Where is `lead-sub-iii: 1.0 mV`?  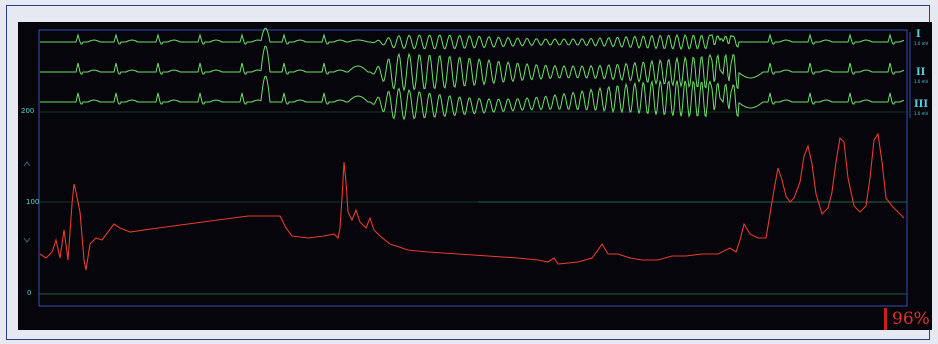
lead-sub-iii: 1.0 mV is located at coordinates (921, 113).